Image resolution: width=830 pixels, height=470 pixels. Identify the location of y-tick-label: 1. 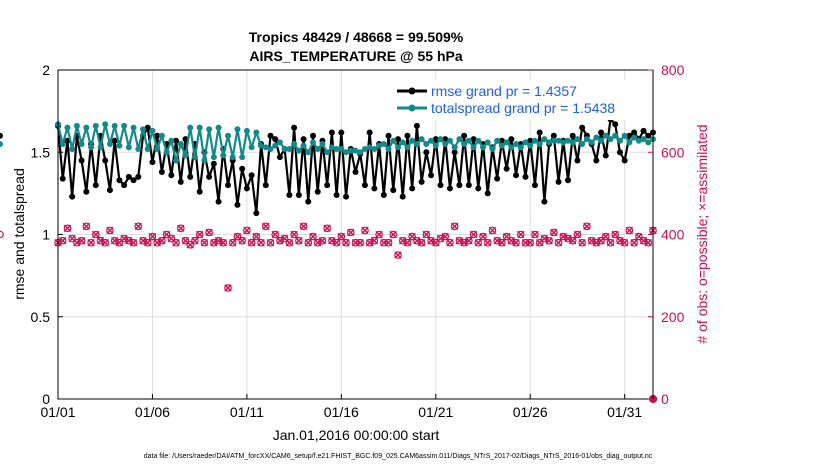
(46, 235).